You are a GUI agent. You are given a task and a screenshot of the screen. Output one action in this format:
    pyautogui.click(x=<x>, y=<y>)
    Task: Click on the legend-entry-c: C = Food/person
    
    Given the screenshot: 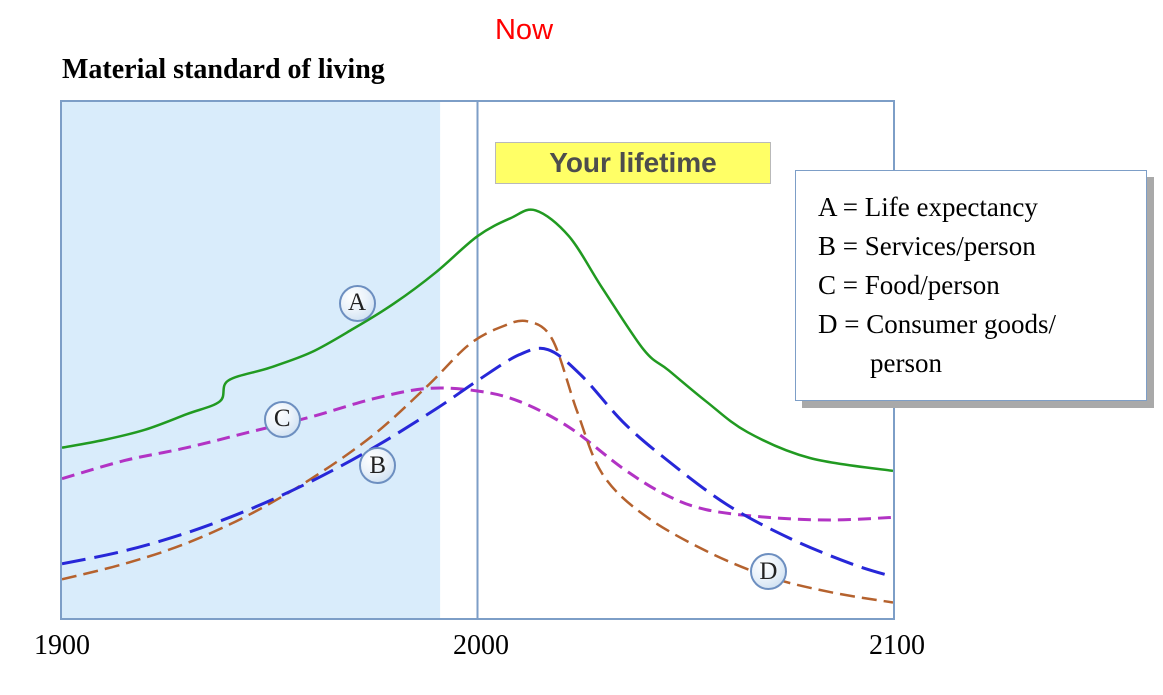 What is the action you would take?
    pyautogui.click(x=909, y=285)
    